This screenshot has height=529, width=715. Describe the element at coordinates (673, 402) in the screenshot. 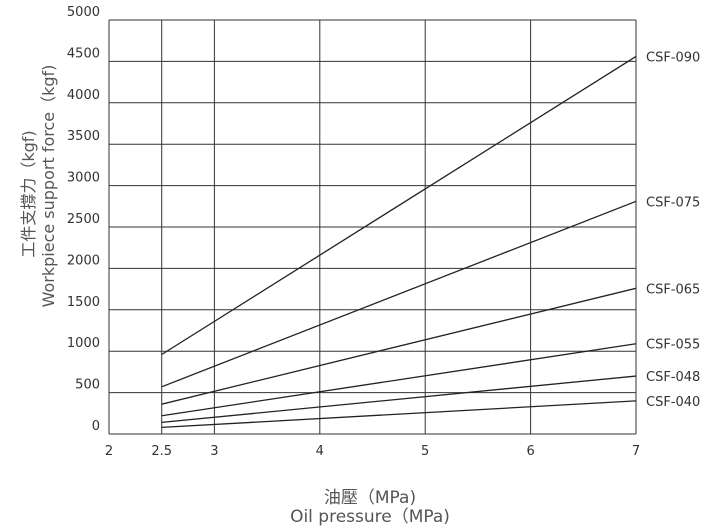

I see `series-label: CSF-040` at that location.